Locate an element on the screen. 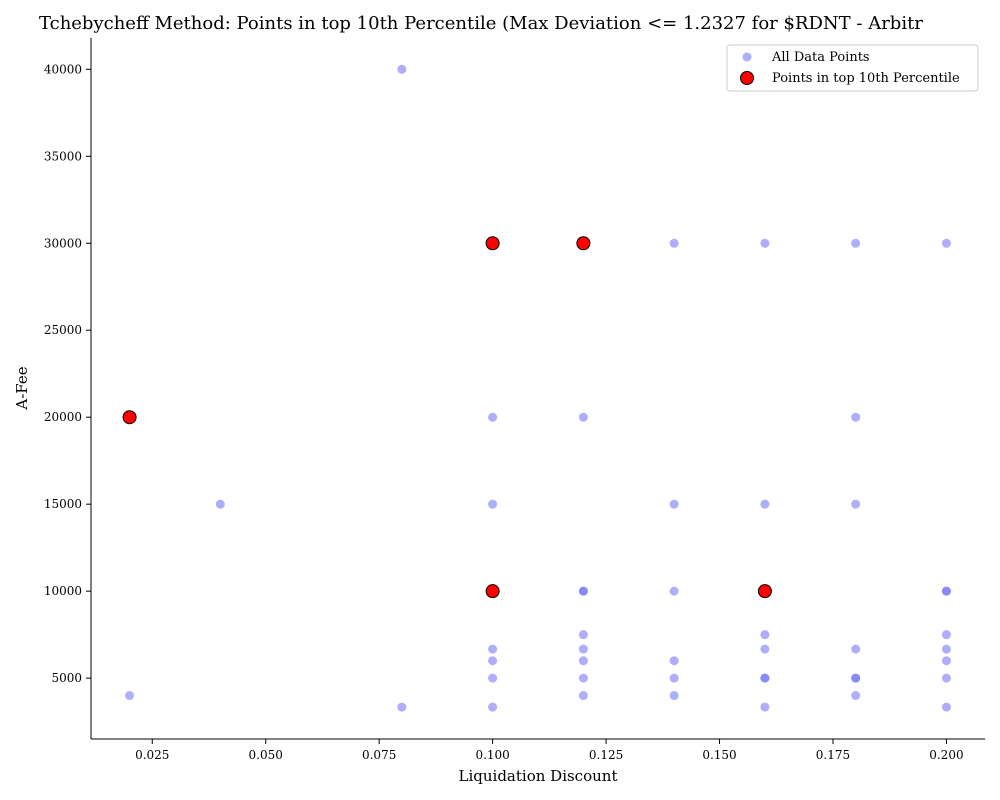 This screenshot has height=800, width=1000. x-tick-label: 0.150 is located at coordinates (719, 755).